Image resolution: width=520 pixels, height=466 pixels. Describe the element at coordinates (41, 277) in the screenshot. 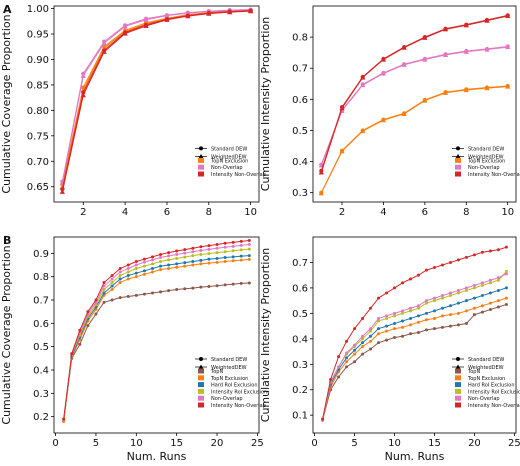

I see `y-tick-label: 0.8` at that location.